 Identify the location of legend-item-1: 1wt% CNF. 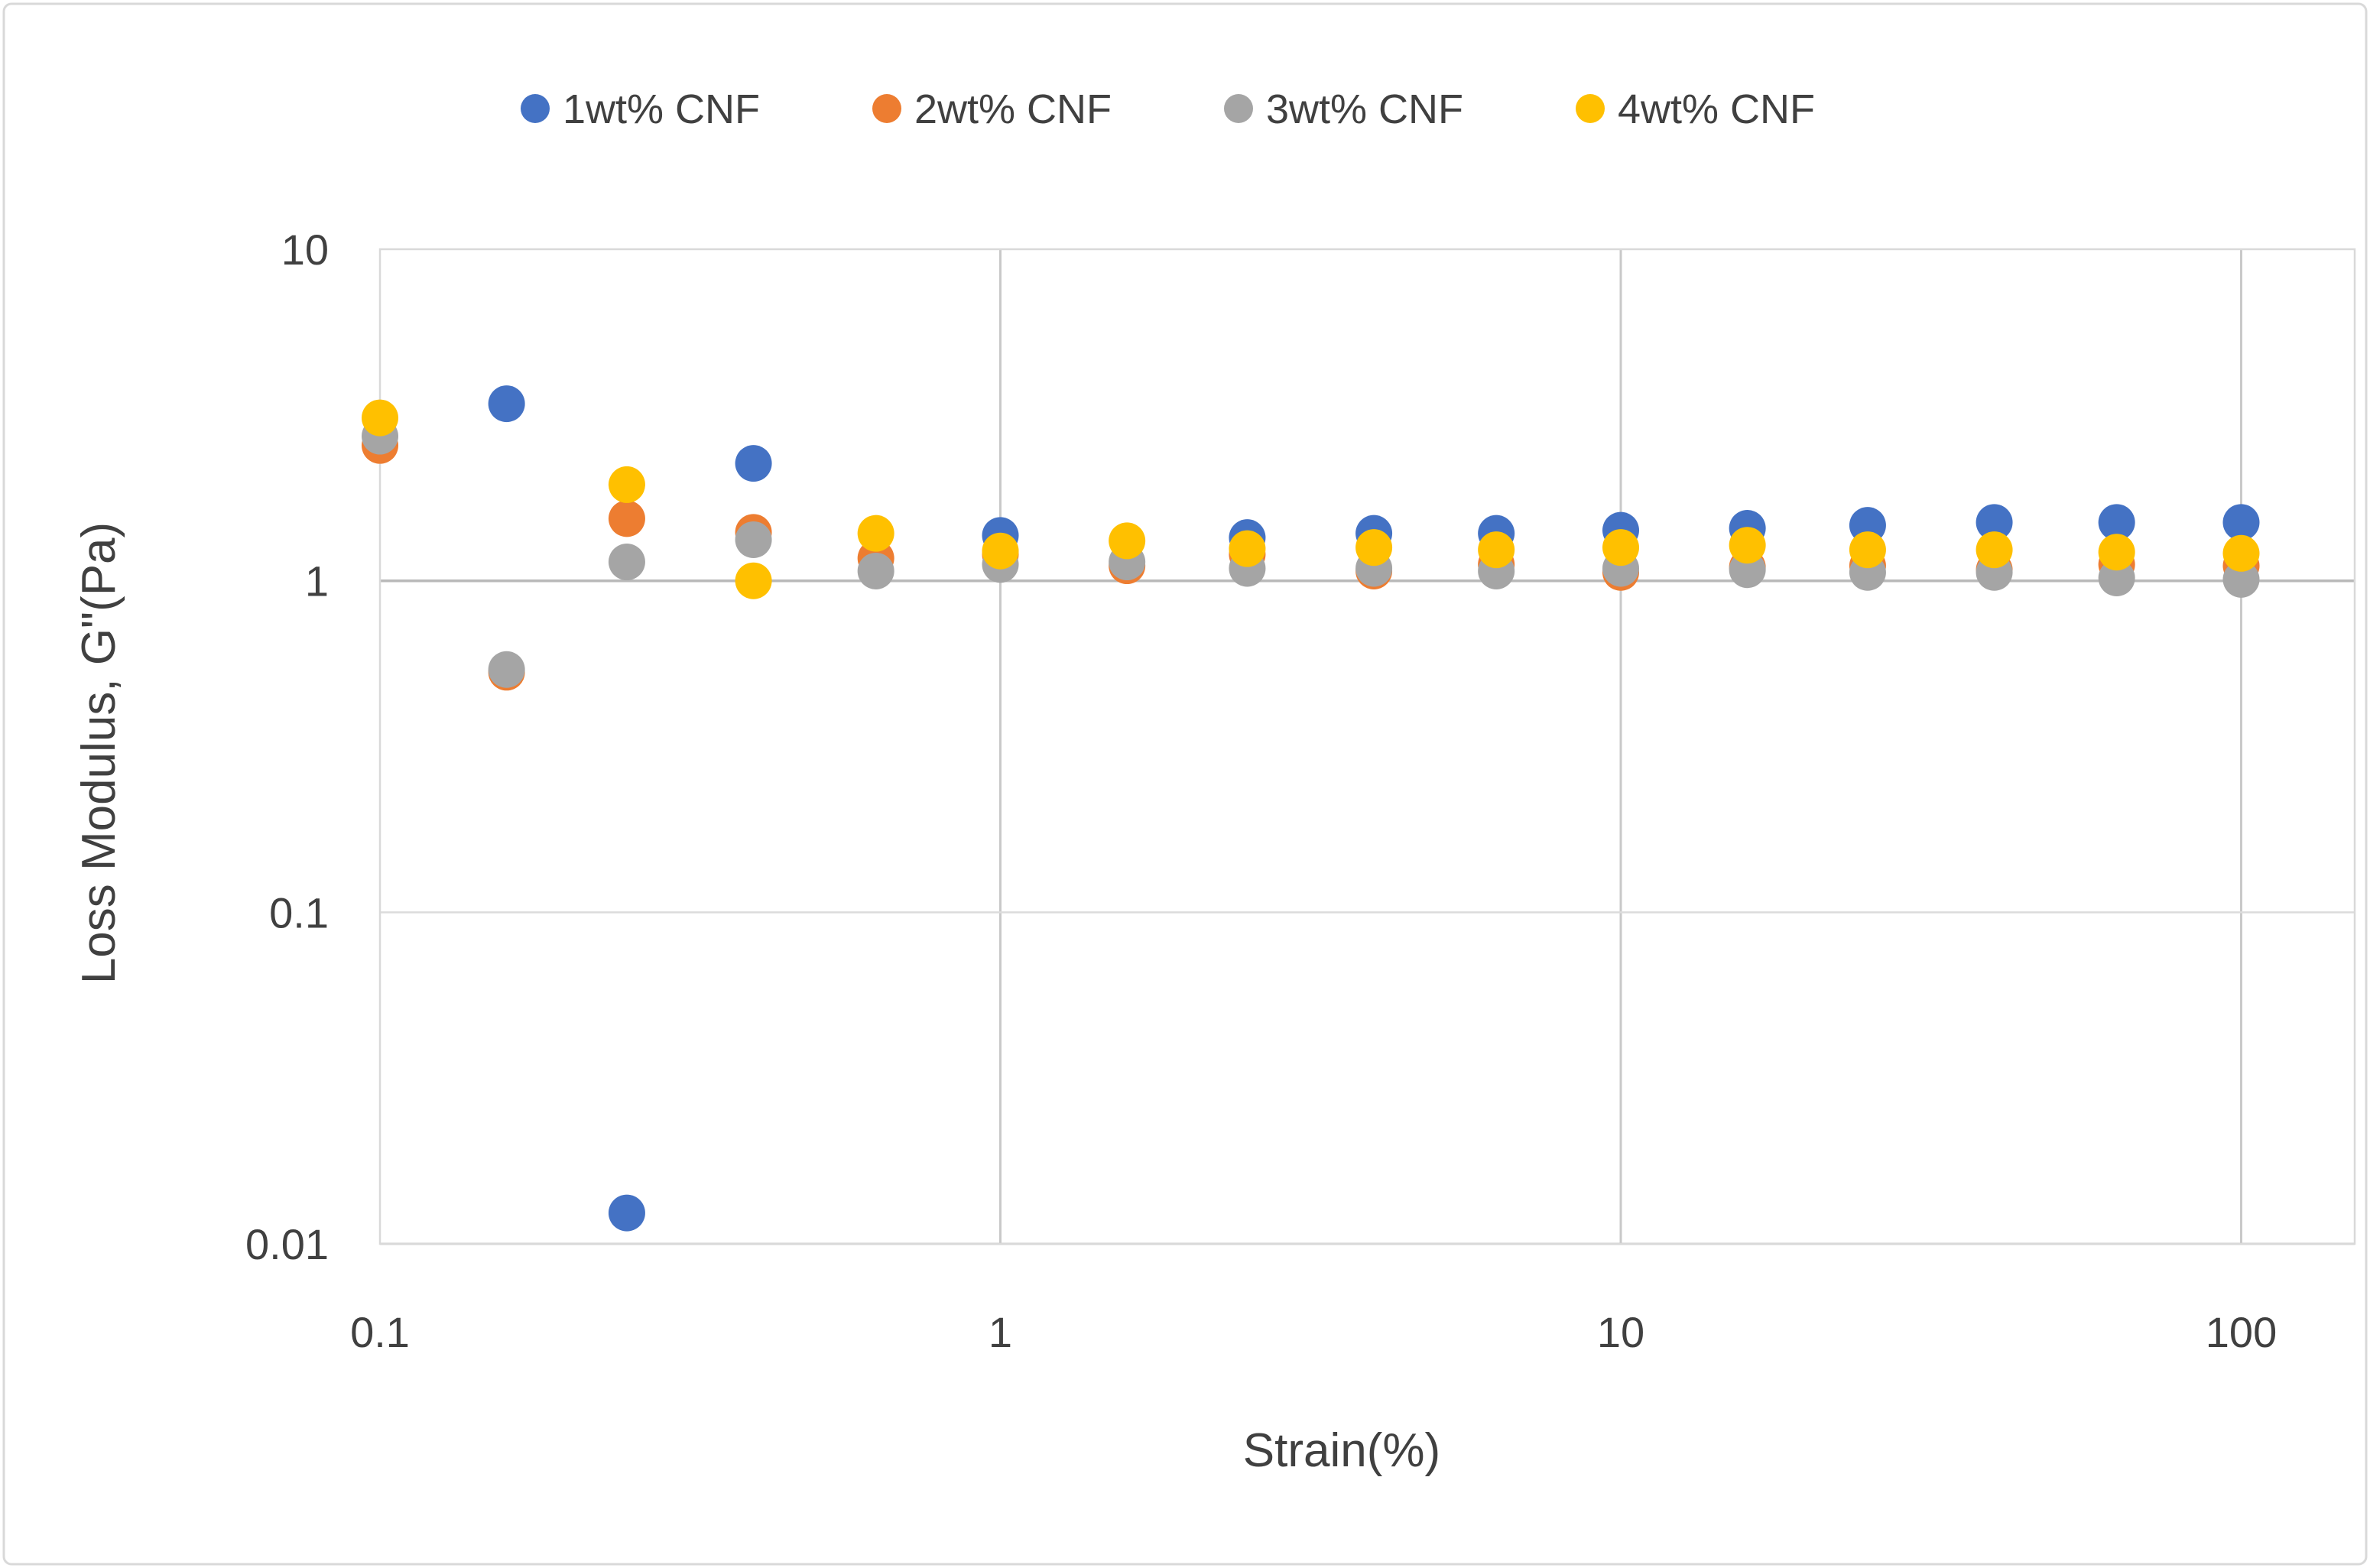
(640, 109).